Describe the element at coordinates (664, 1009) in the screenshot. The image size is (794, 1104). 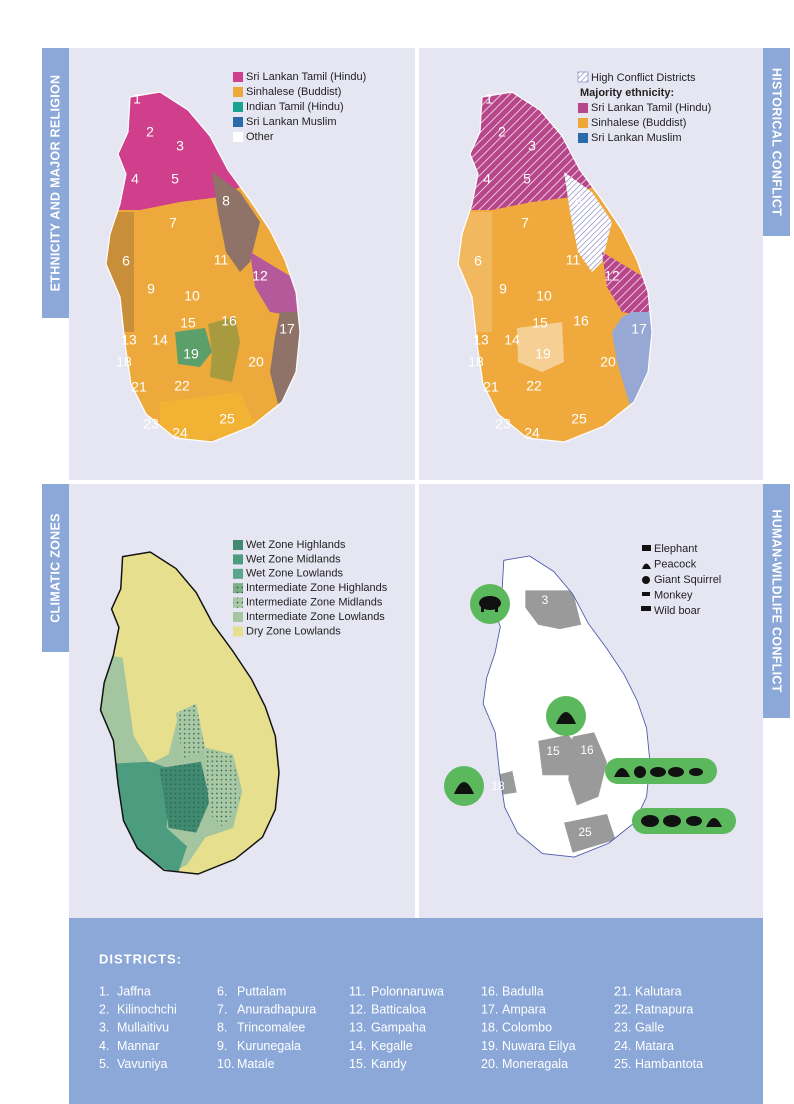
I see `district-name: Ratnapura` at that location.